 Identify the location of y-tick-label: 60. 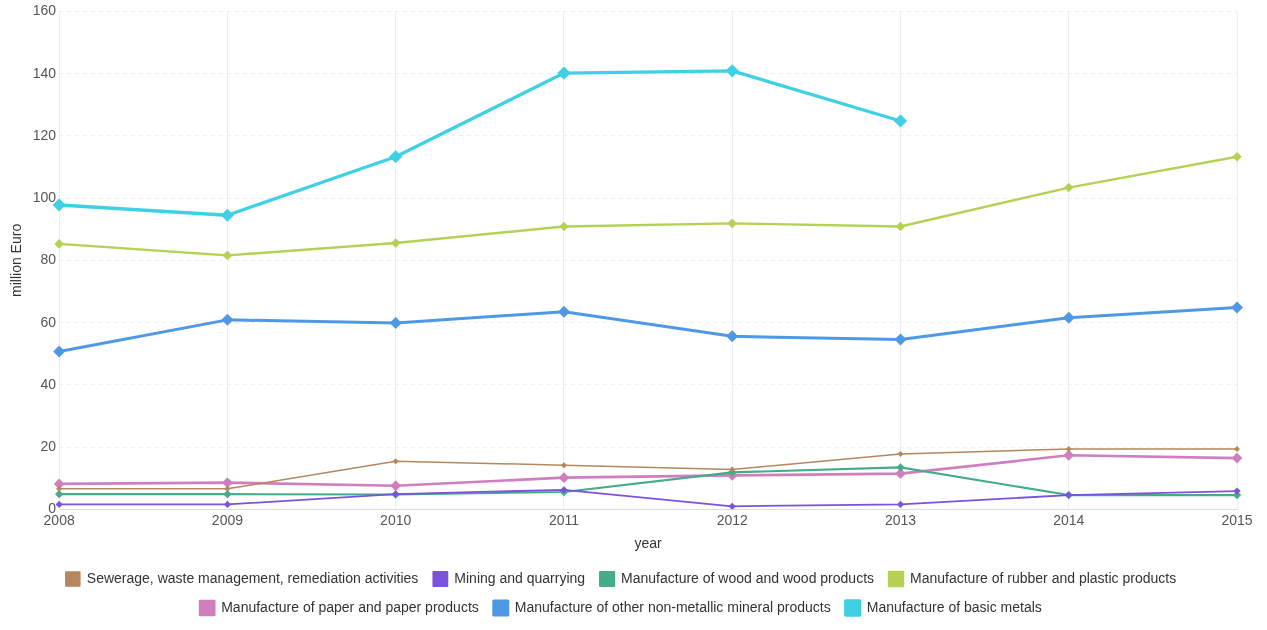
(48, 321).